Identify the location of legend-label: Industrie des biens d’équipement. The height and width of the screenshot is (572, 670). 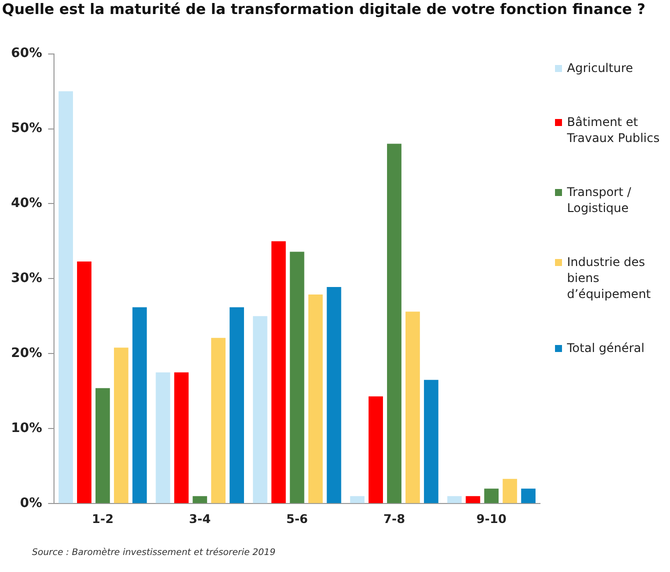
(609, 278).